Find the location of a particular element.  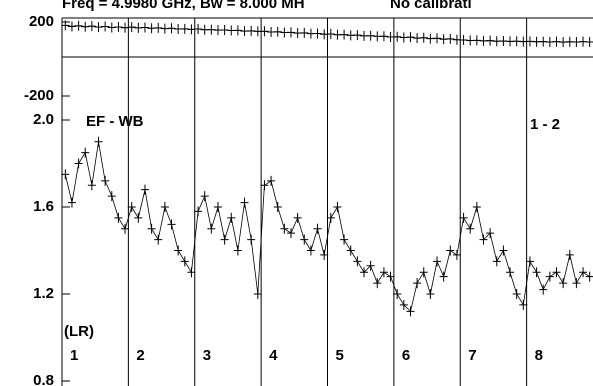

segment-label: 2 is located at coordinates (140, 355).